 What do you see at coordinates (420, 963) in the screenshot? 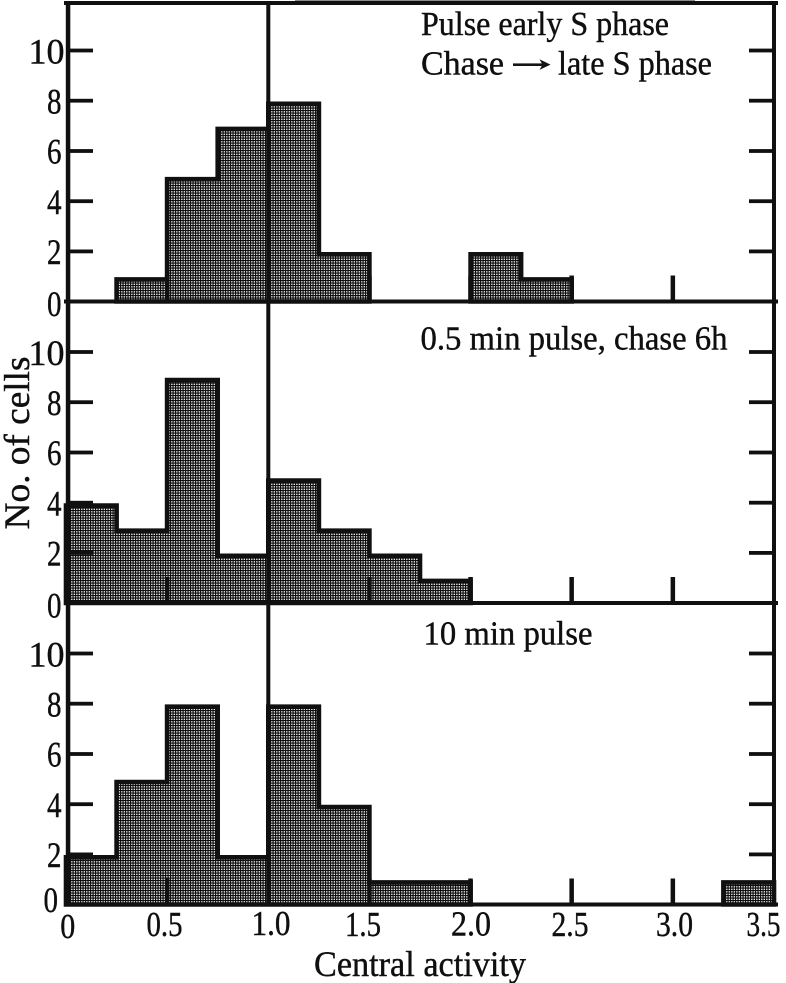
I see `svg-text: Central activity` at bounding box center [420, 963].